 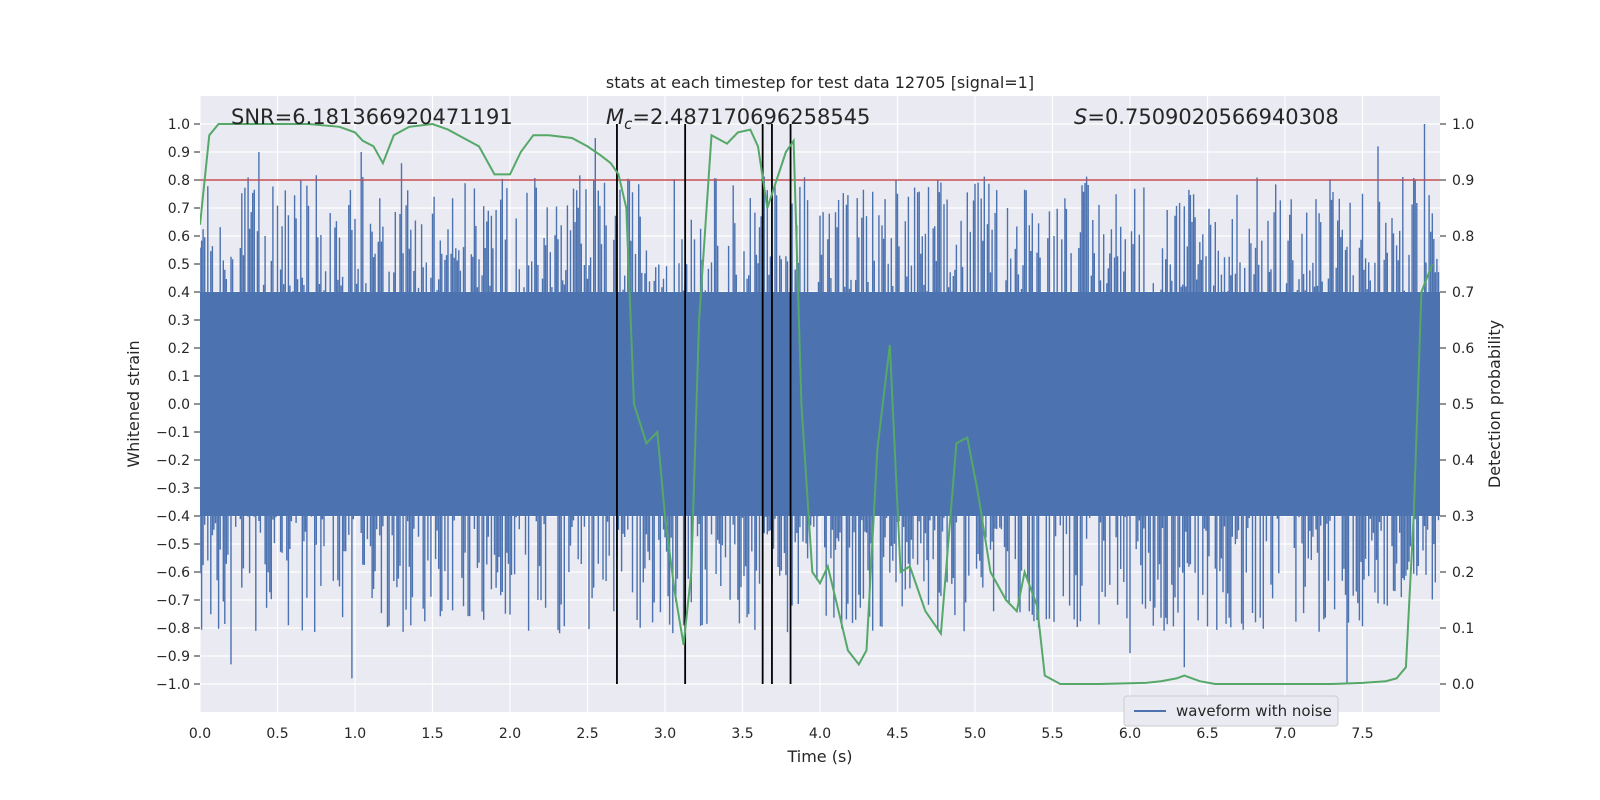 What do you see at coordinates (1052, 734) in the screenshot?
I see `x-tick-label: 5.5` at bounding box center [1052, 734].